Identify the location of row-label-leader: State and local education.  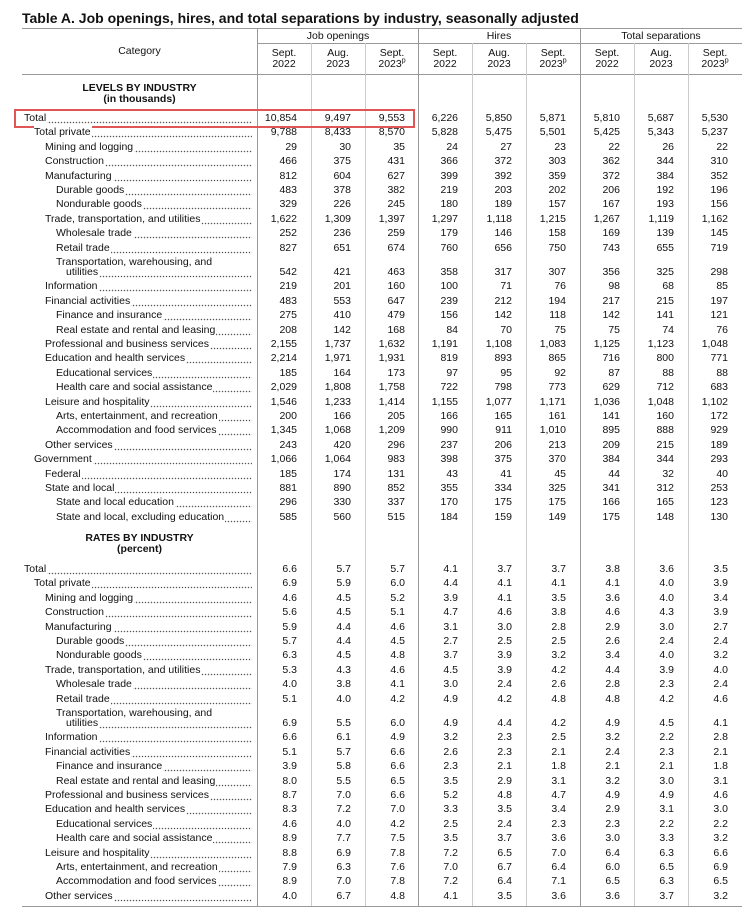
(154, 502).